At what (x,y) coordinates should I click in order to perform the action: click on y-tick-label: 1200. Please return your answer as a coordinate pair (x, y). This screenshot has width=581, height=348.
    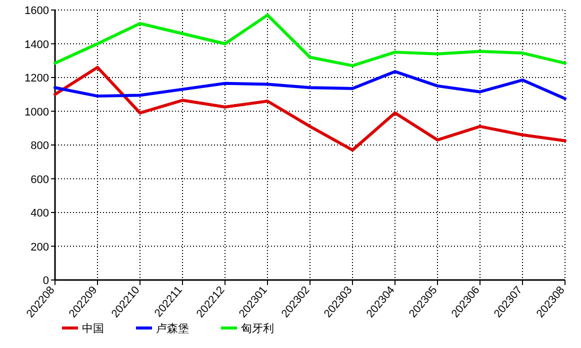
    Looking at the image, I should click on (36, 78).